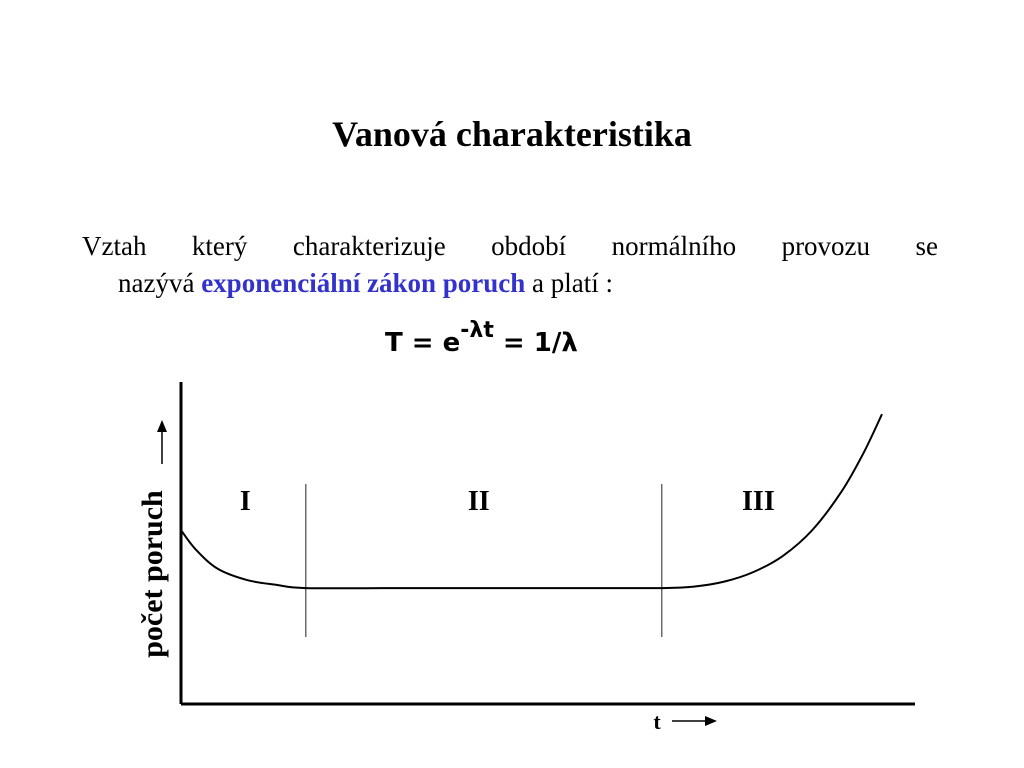 Image resolution: width=1024 pixels, height=768 pixels. I want to click on paragraph-line-2-suffix: a platí :, so click(569, 283).